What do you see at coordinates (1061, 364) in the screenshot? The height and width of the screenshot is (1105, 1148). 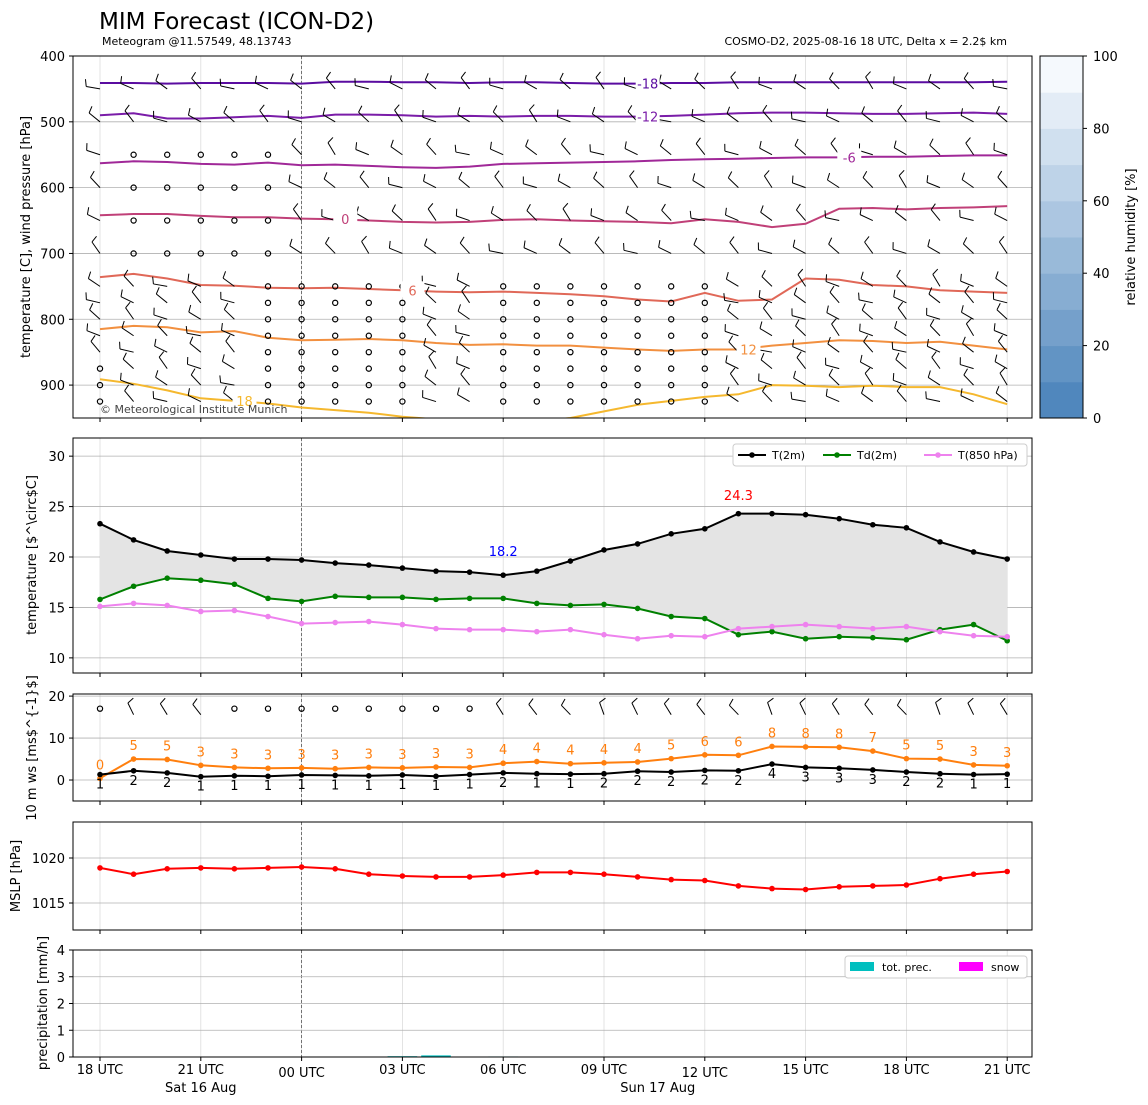 I see `colorbar-band` at bounding box center [1061, 364].